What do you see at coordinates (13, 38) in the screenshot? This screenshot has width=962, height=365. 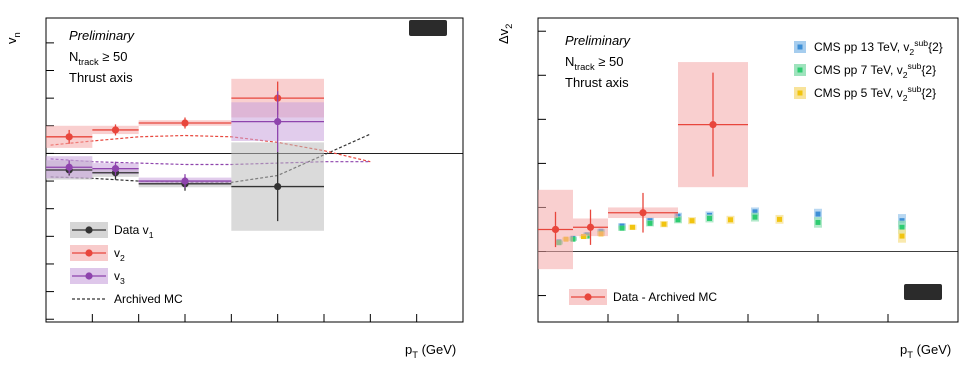 I see `y-axis-label: vn` at bounding box center [13, 38].